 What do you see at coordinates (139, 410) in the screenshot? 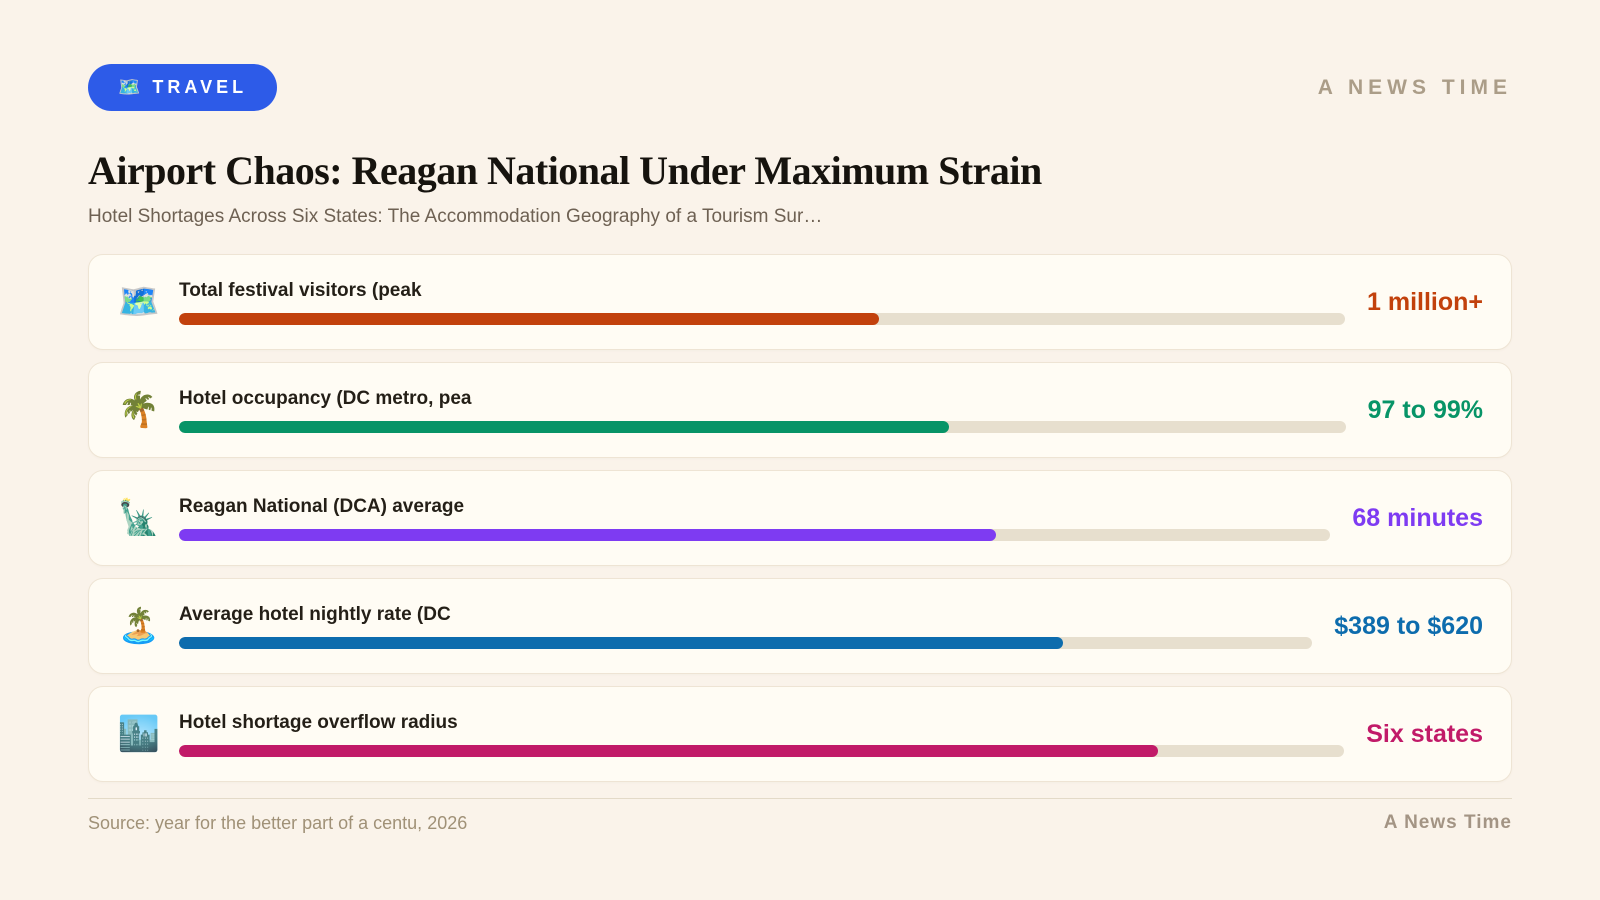
I see `palm-tree-icon: 🌴` at bounding box center [139, 410].